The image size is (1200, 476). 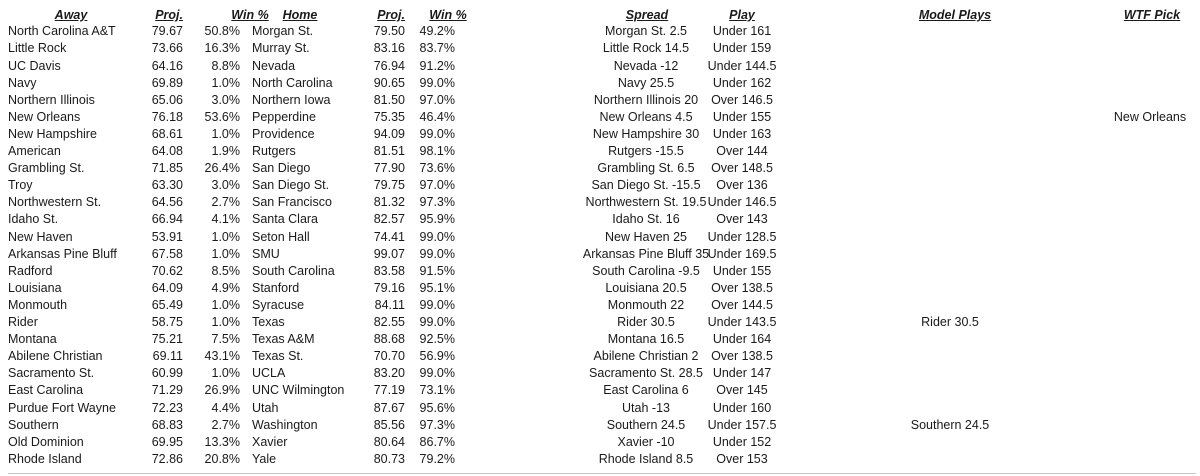 I want to click on cell-away: New Orleans, so click(x=44, y=116).